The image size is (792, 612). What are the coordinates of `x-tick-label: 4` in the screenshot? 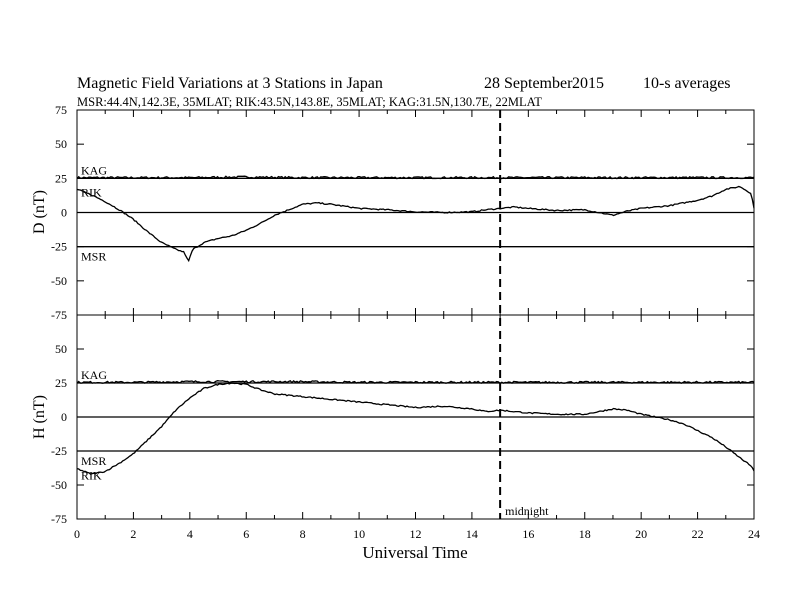 It's located at (190, 534).